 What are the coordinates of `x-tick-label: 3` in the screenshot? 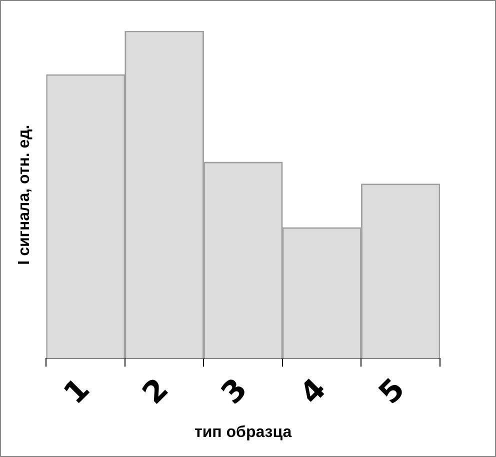 It's located at (234, 392).